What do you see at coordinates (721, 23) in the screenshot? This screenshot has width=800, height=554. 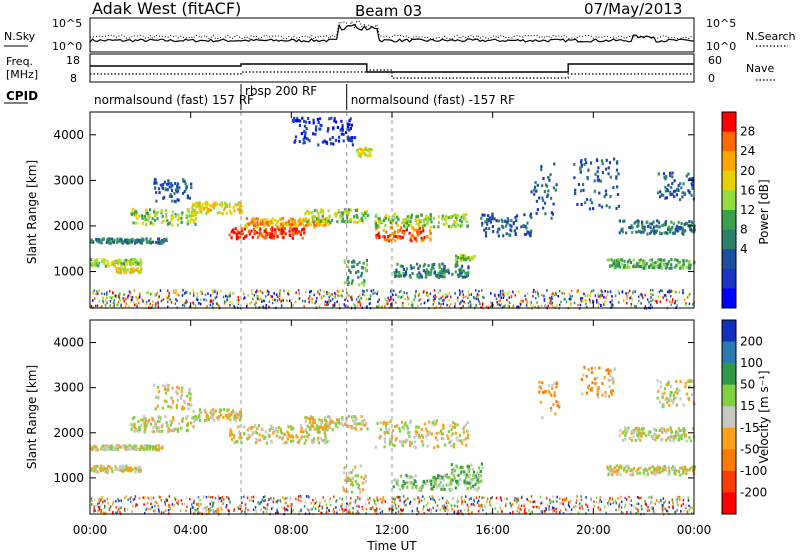 I see `noise-right-tick-top: 10^5` at bounding box center [721, 23].